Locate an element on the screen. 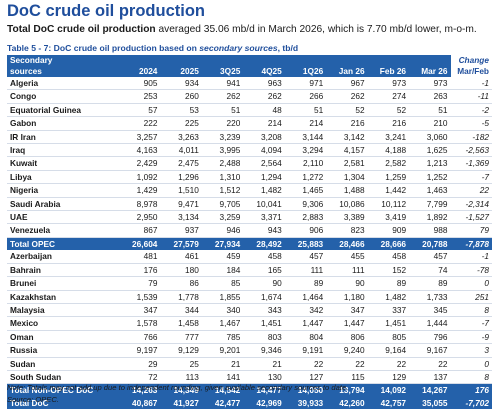 This screenshot has width=500, height=409. value-cell: 40,867 is located at coordinates (140, 402).